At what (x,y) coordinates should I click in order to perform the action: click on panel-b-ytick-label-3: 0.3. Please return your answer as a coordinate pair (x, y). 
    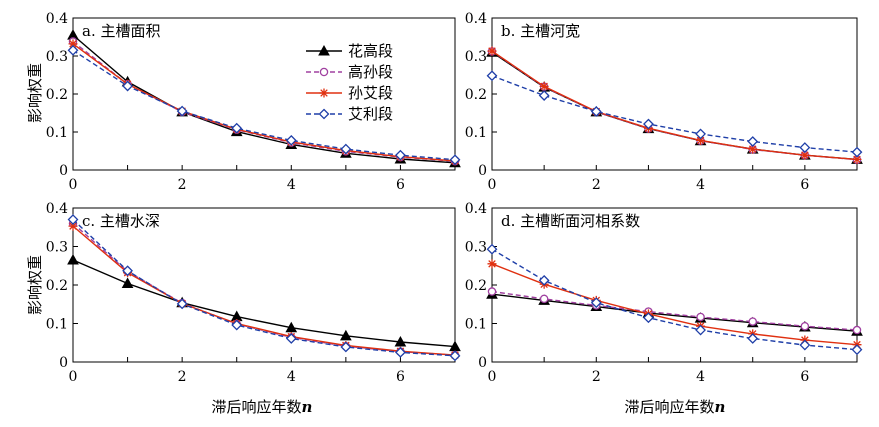
    Looking at the image, I should click on (476, 57).